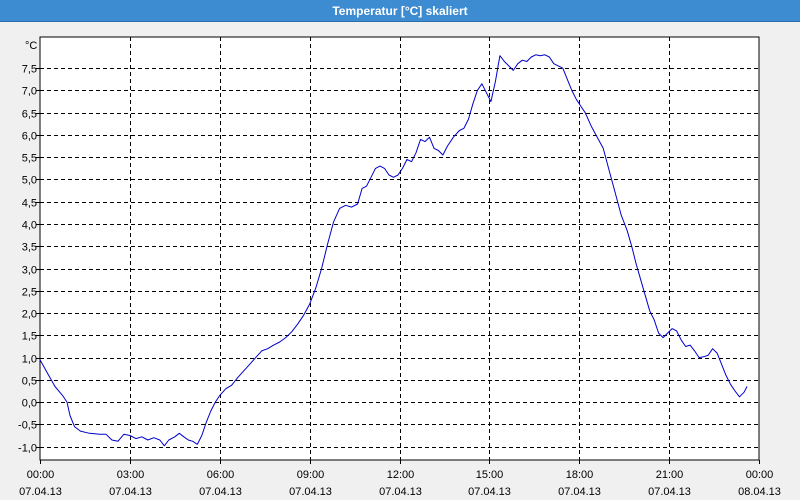 The width and height of the screenshot is (800, 500). Describe the element at coordinates (29, 271) in the screenshot. I see `y-tick-label: 3,0` at that location.